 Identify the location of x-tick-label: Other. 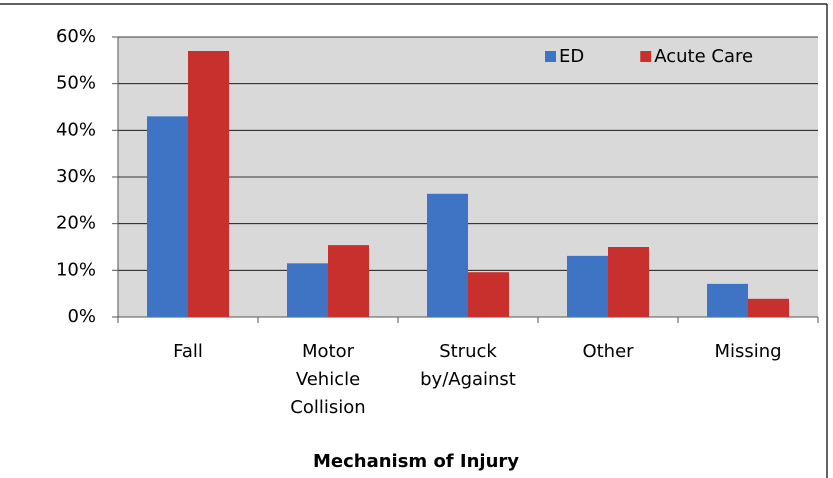
(608, 351).